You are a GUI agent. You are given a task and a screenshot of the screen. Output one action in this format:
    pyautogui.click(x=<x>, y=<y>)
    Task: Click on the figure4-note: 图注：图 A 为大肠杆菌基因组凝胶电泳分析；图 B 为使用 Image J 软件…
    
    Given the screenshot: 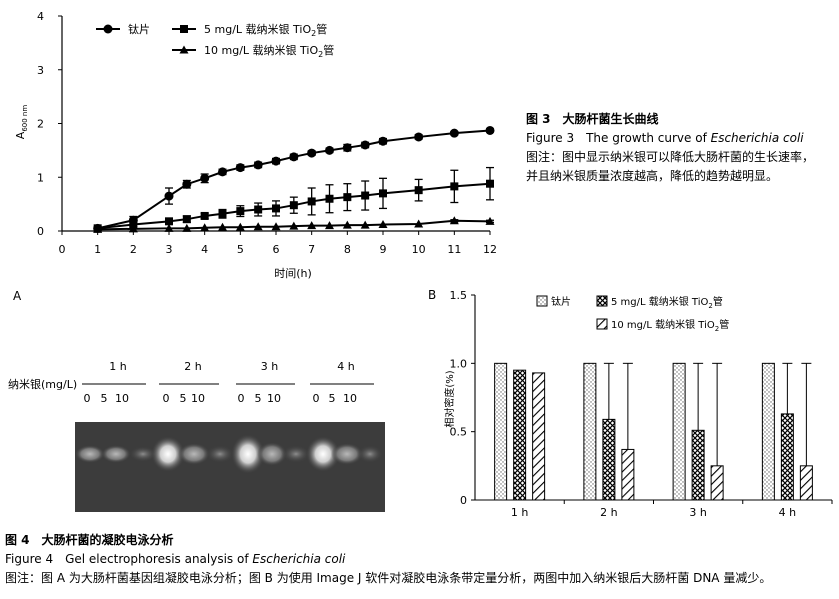 What is the action you would take?
    pyautogui.click(x=388, y=578)
    